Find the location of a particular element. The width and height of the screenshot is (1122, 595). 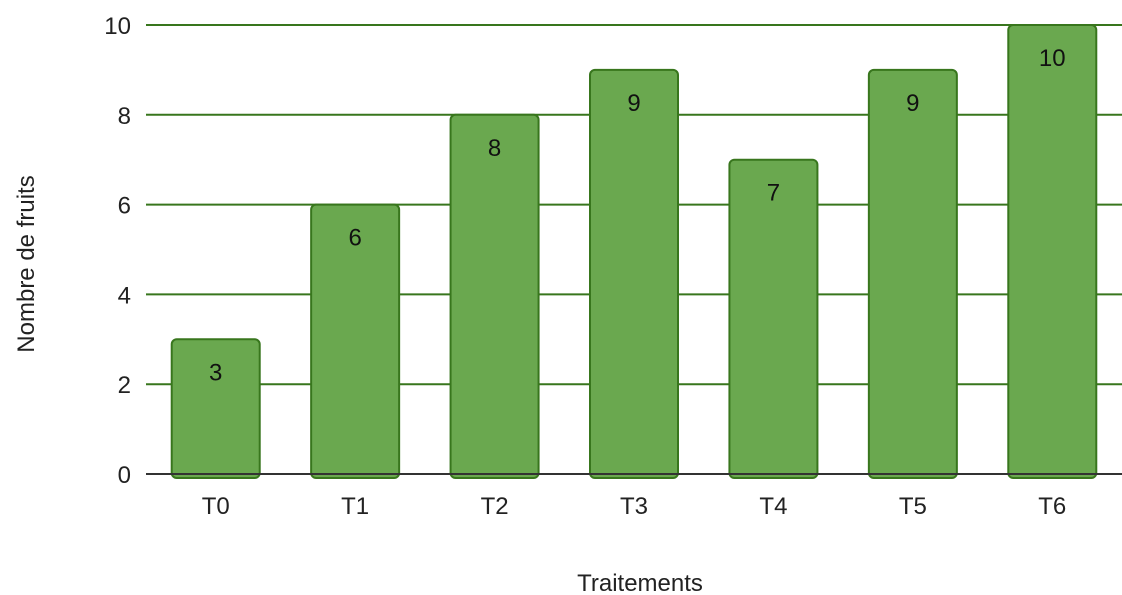

data-label: 3 is located at coordinates (215, 372).